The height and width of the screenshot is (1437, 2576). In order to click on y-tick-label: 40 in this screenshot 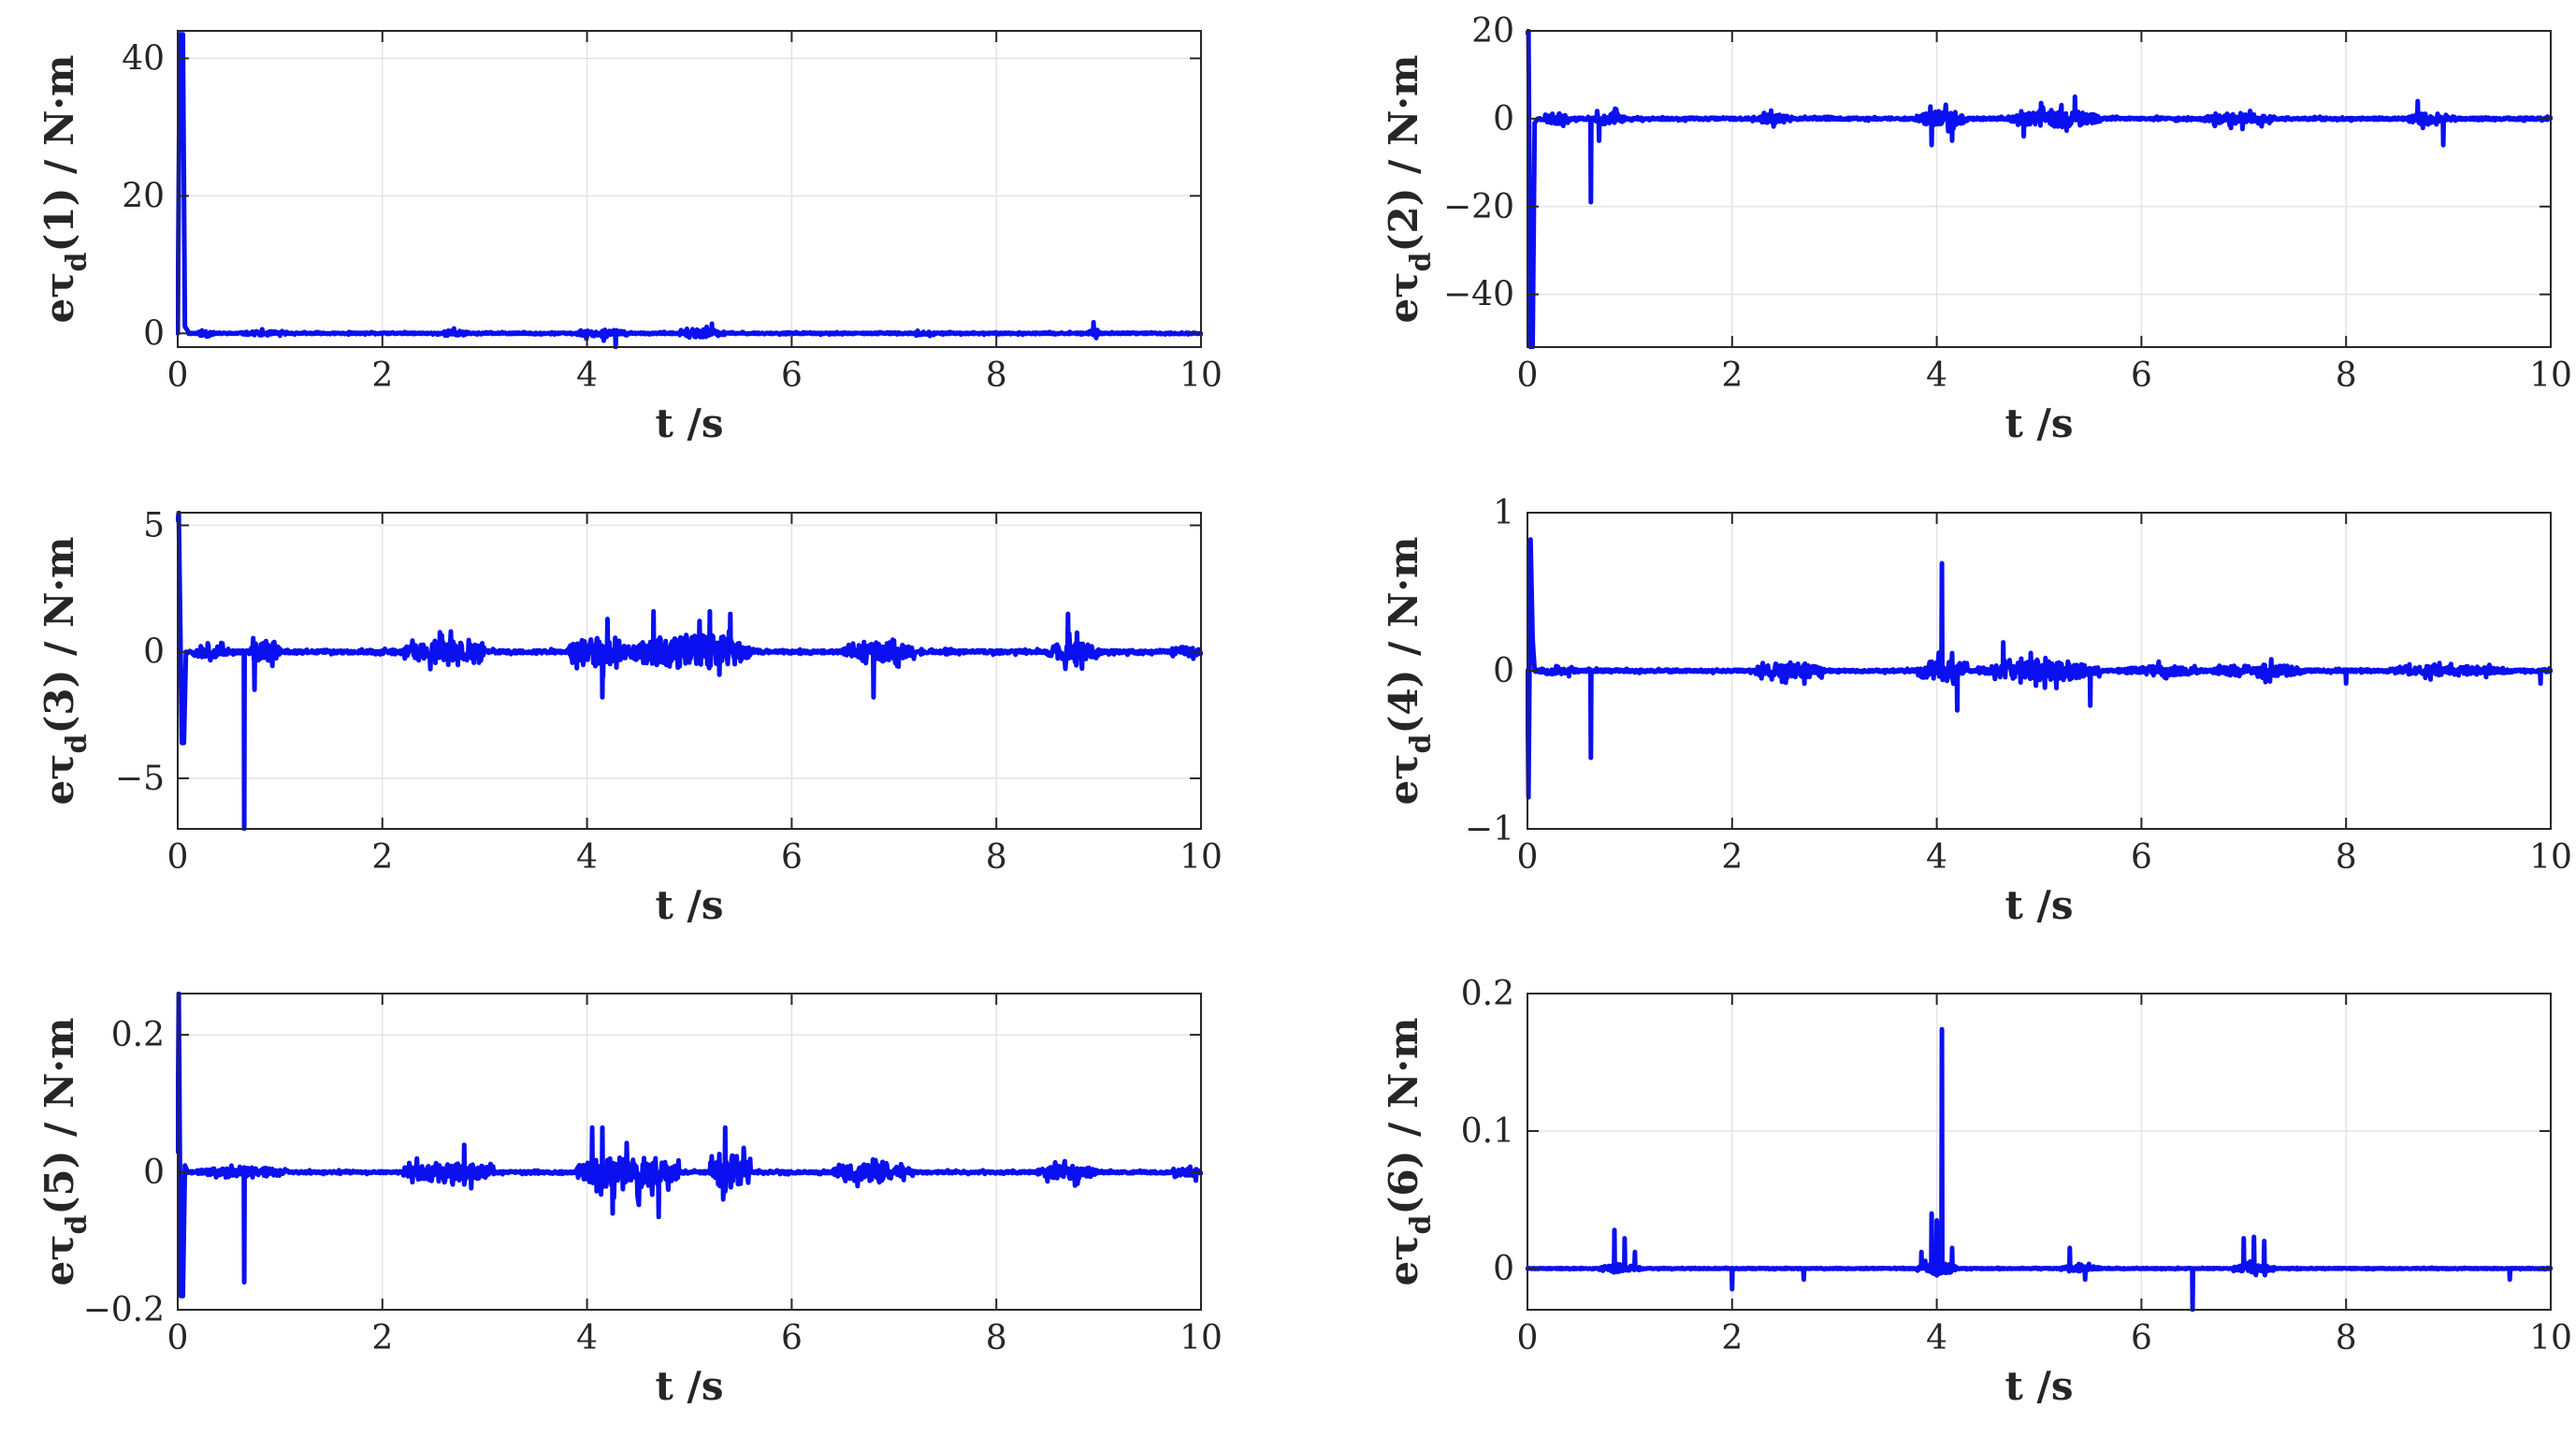, I will do `click(143, 58)`.